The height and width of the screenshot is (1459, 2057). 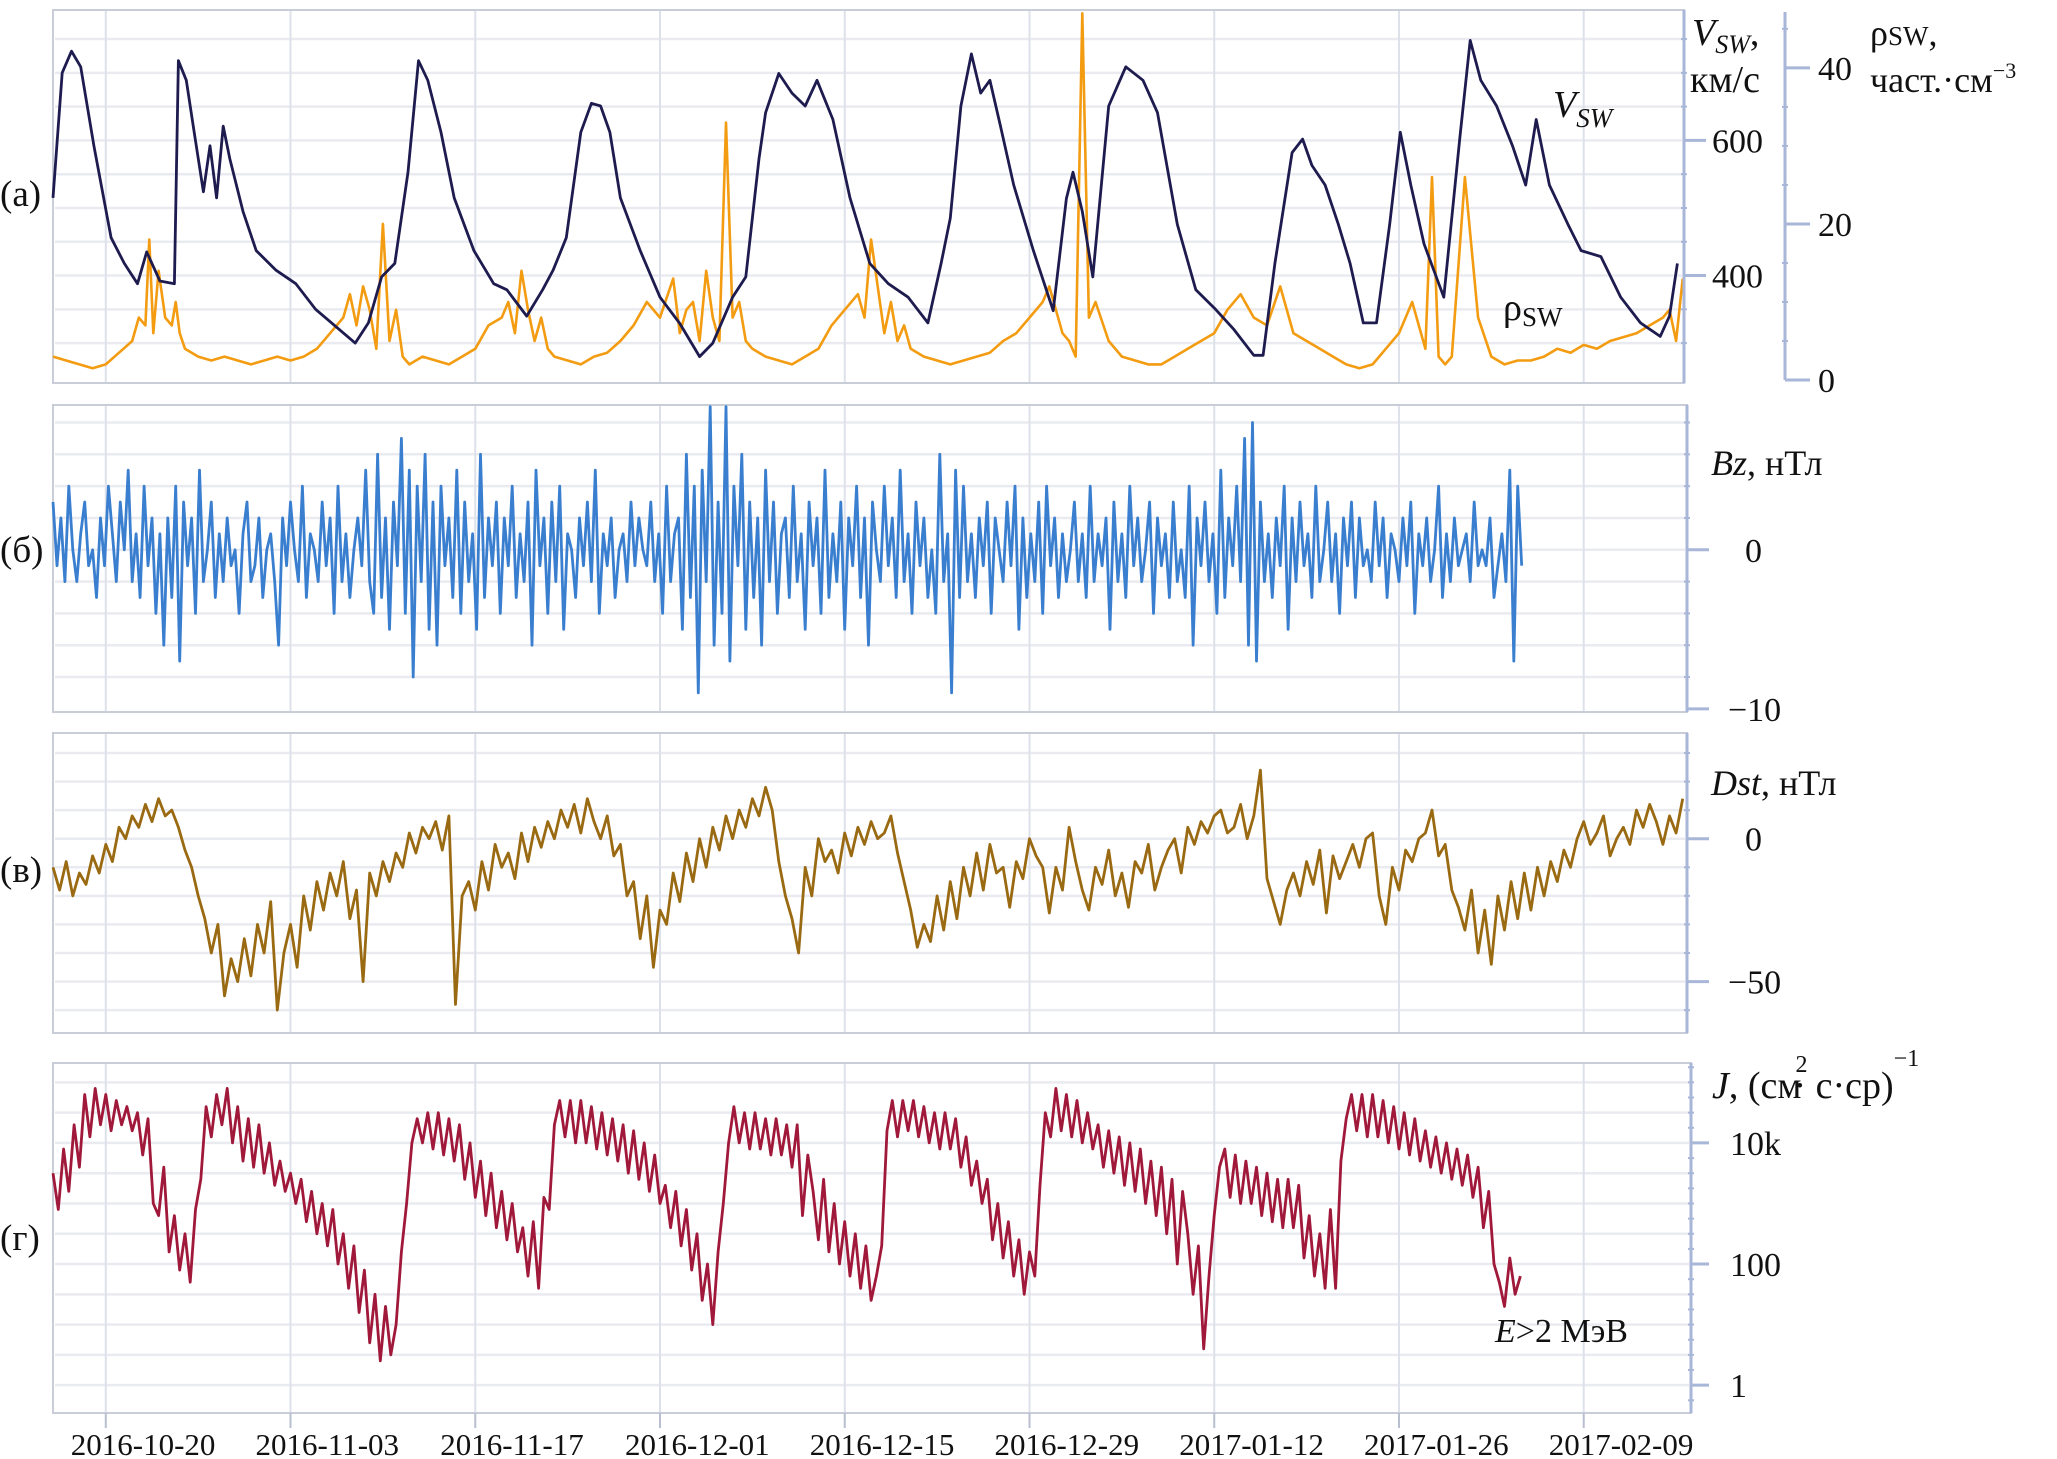 I want to click on flux-tick-label: 100, so click(x=1755, y=1265).